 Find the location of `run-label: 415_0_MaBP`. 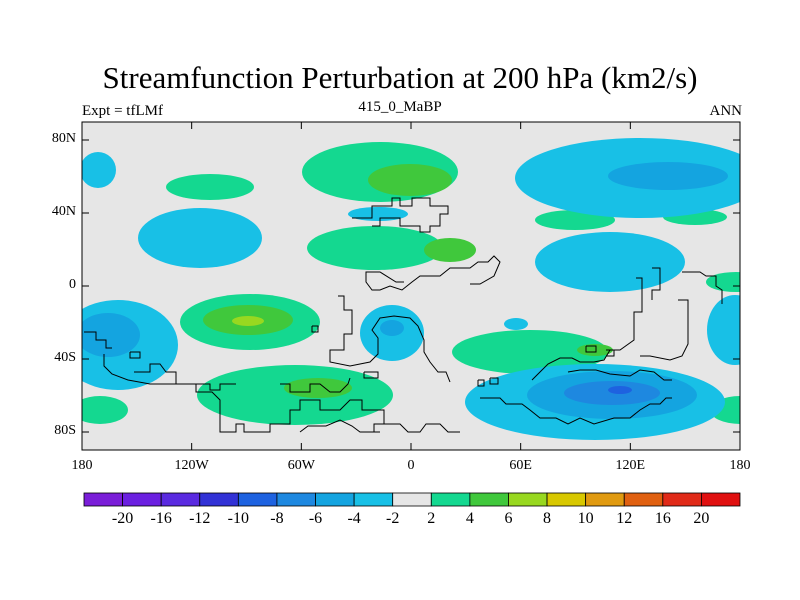

run-label: 415_0_MaBP is located at coordinates (400, 107).